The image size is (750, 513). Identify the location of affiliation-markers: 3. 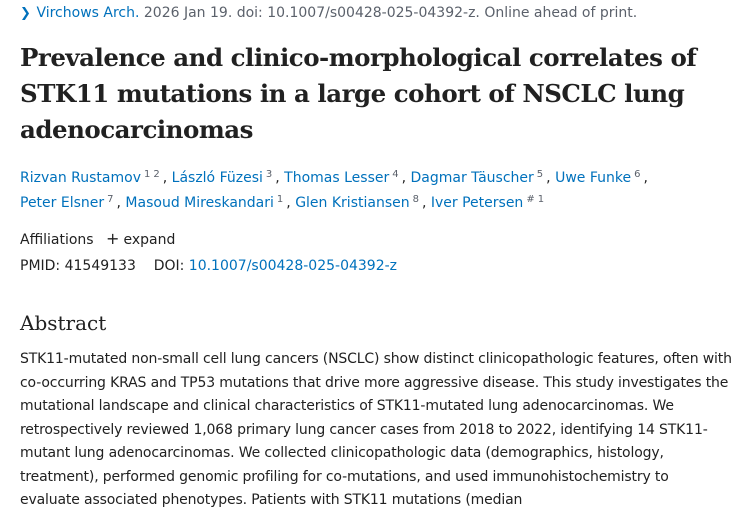
(270, 174).